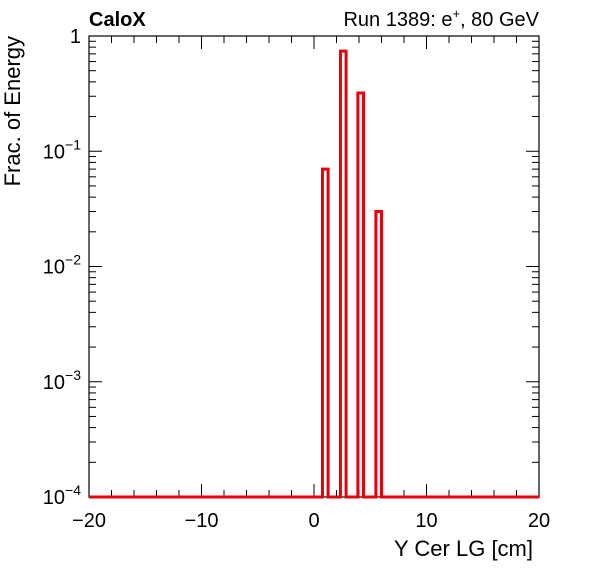 Image resolution: width=596 pixels, height=572 pixels. What do you see at coordinates (62, 149) in the screenshot?
I see `y-tick-label: 10⁻¹` at bounding box center [62, 149].